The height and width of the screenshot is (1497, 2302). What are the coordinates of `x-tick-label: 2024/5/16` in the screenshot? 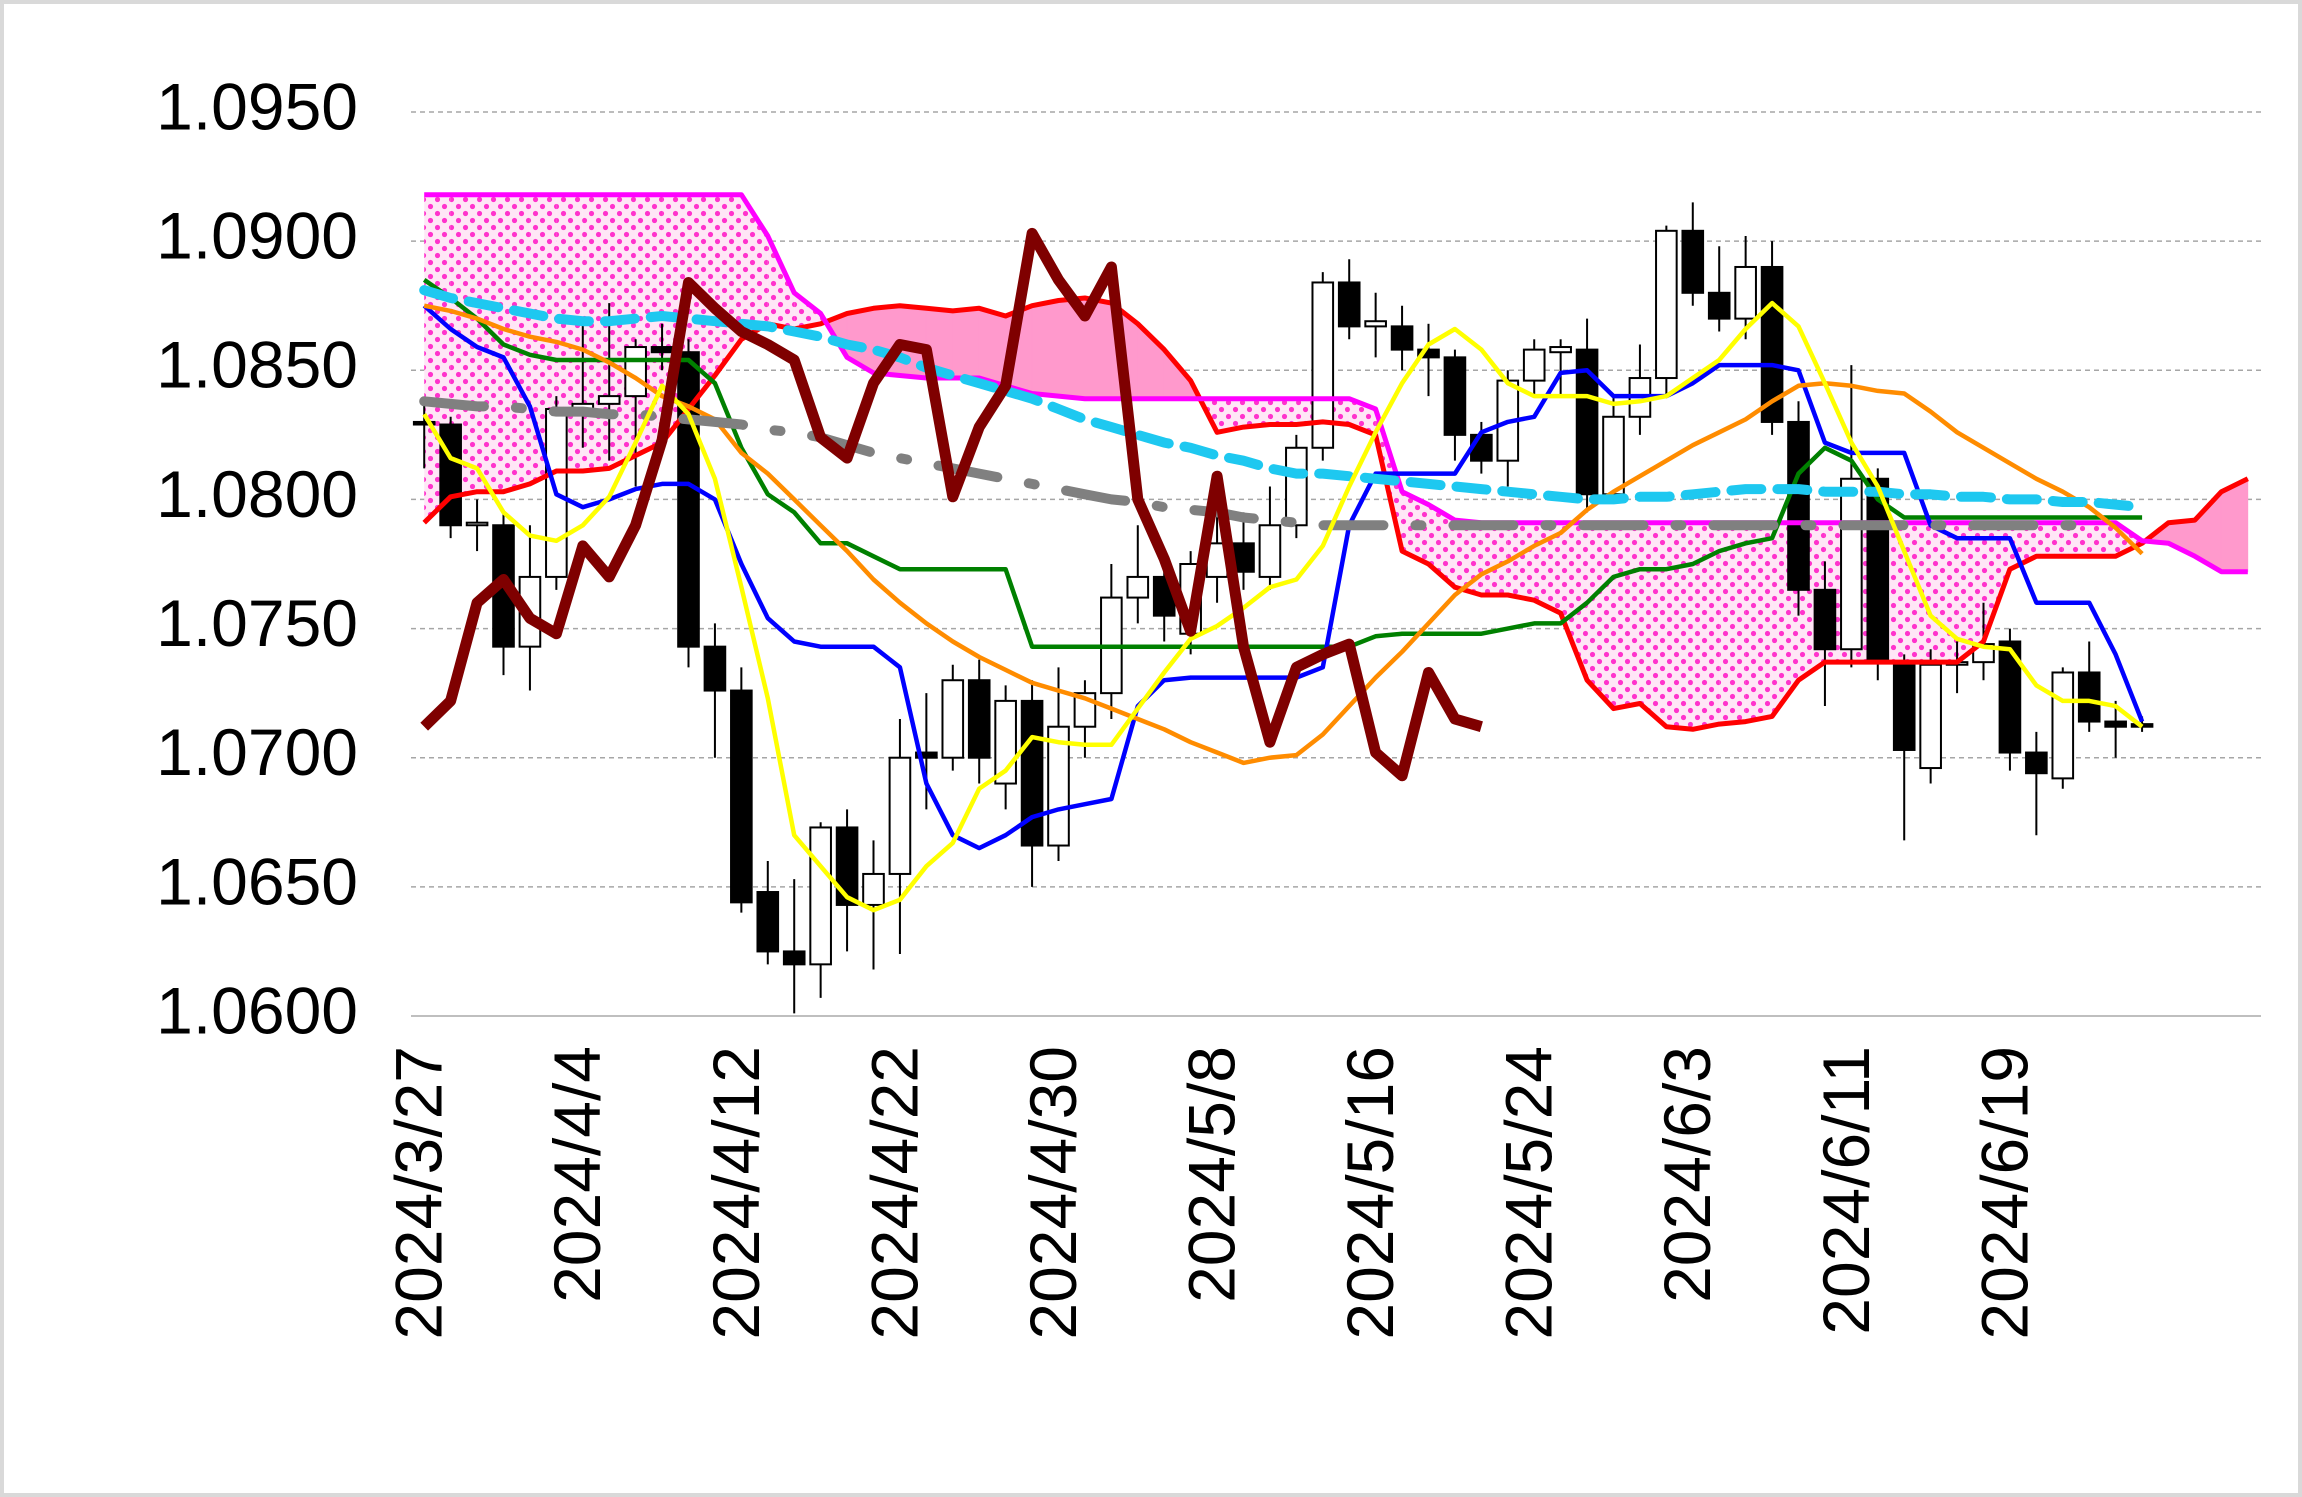 It's located at (1370, 1193).